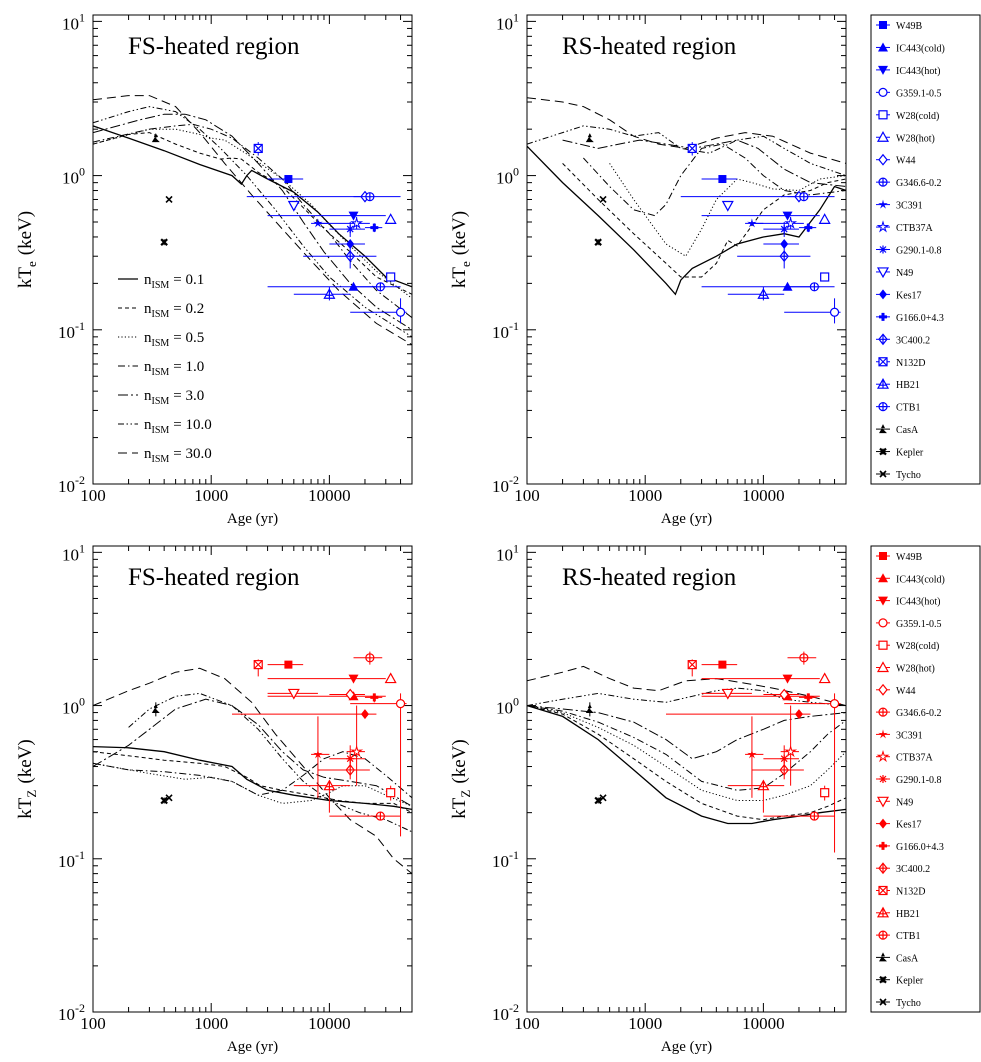 This screenshot has width=981, height=1062. What do you see at coordinates (784, 694) in the screenshot?
I see `data-point-w44` at bounding box center [784, 694].